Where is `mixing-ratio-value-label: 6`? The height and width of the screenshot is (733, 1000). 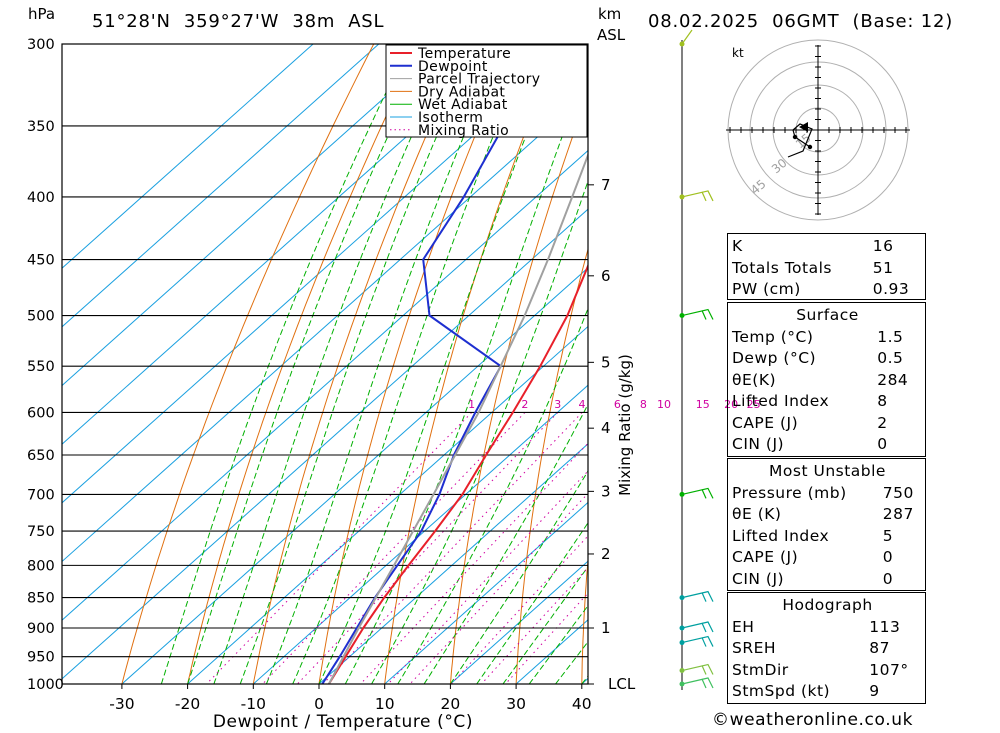 mixing-ratio-value-label: 6 is located at coordinates (617, 404).